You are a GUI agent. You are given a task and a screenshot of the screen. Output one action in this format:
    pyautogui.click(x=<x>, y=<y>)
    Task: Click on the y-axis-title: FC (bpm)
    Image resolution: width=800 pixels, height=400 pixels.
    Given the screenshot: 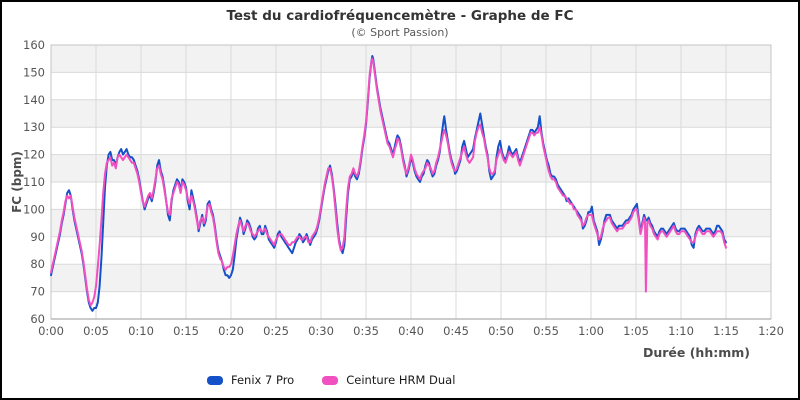 What is the action you would take?
    pyautogui.click(x=17, y=182)
    